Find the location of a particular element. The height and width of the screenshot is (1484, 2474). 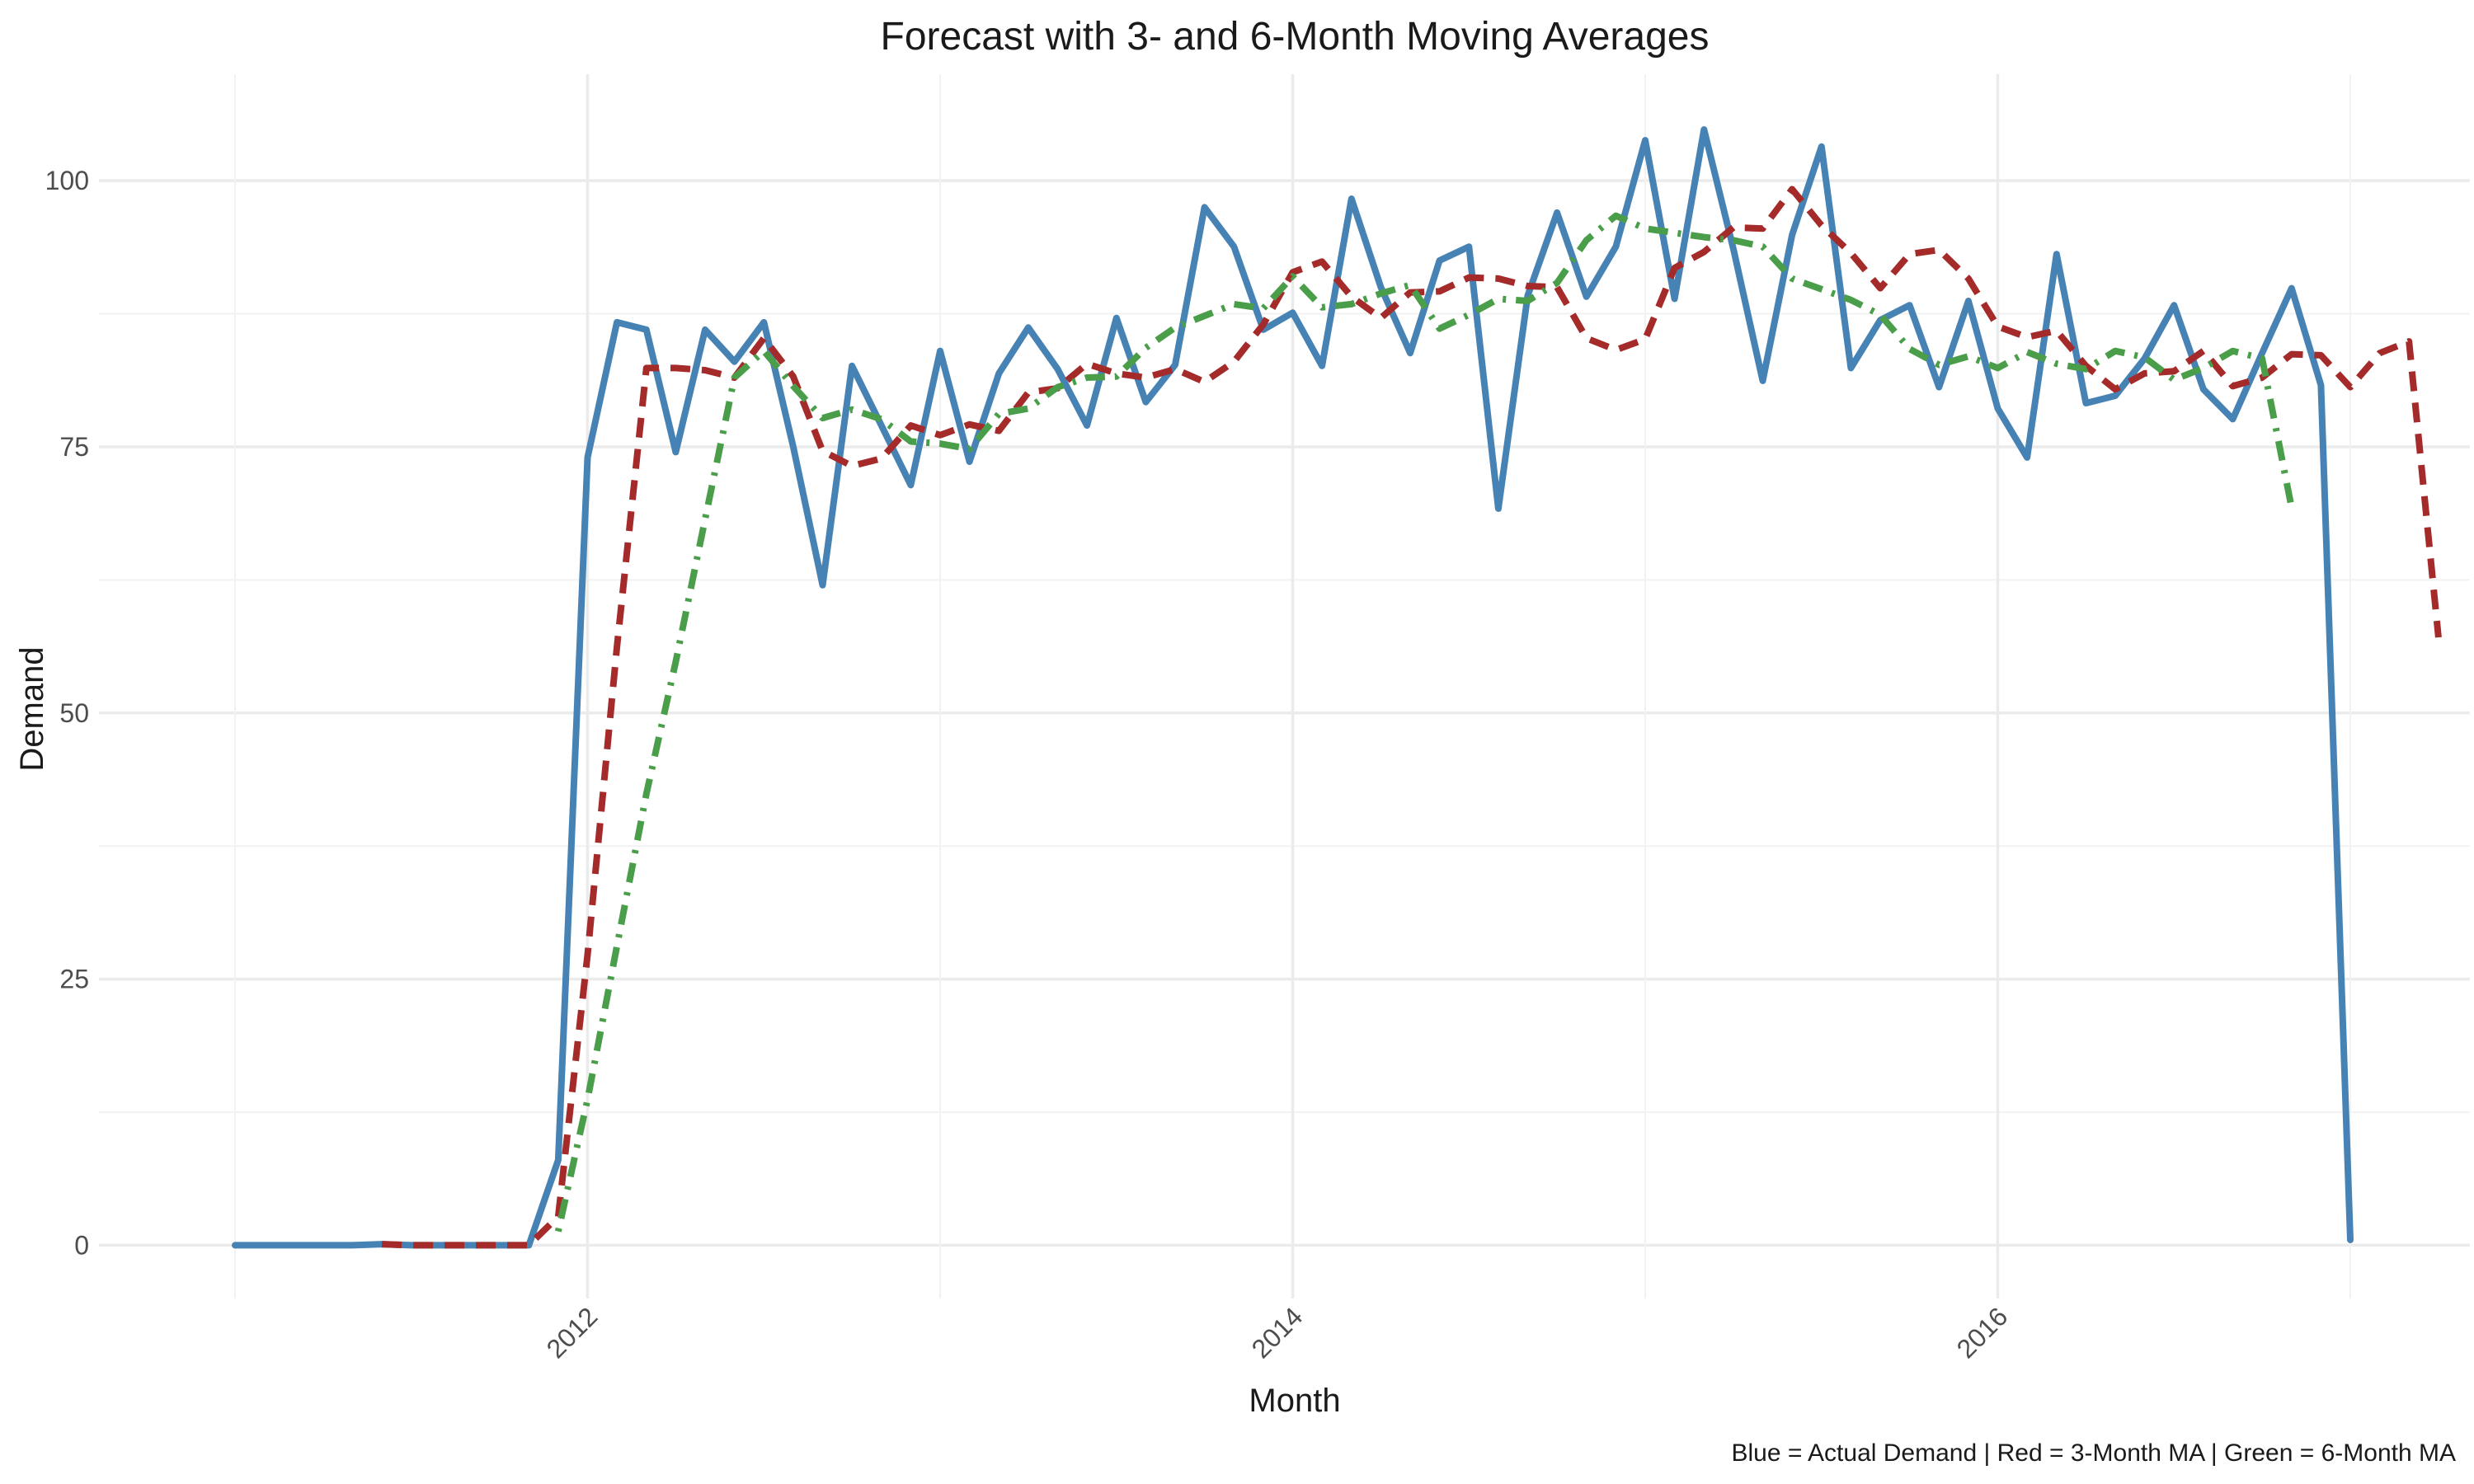

x-tick-label: 2016 is located at coordinates (1982, 1332).